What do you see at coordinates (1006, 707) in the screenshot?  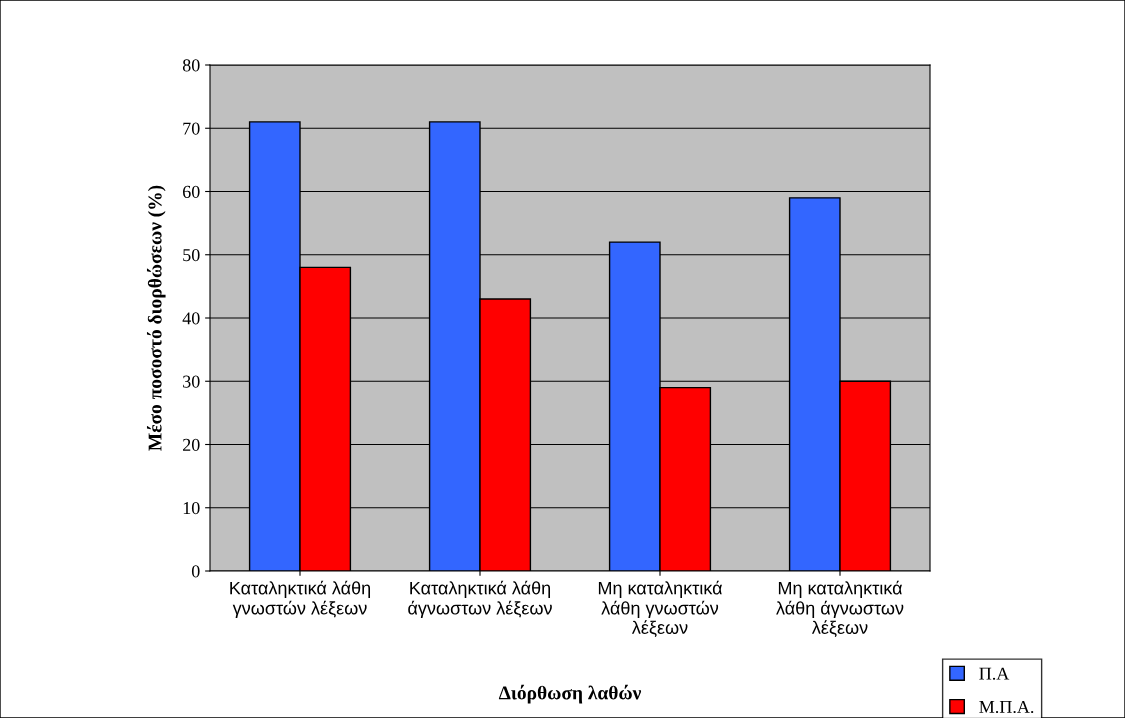 I see `legend-label: Μ.Π.Α.` at bounding box center [1006, 707].